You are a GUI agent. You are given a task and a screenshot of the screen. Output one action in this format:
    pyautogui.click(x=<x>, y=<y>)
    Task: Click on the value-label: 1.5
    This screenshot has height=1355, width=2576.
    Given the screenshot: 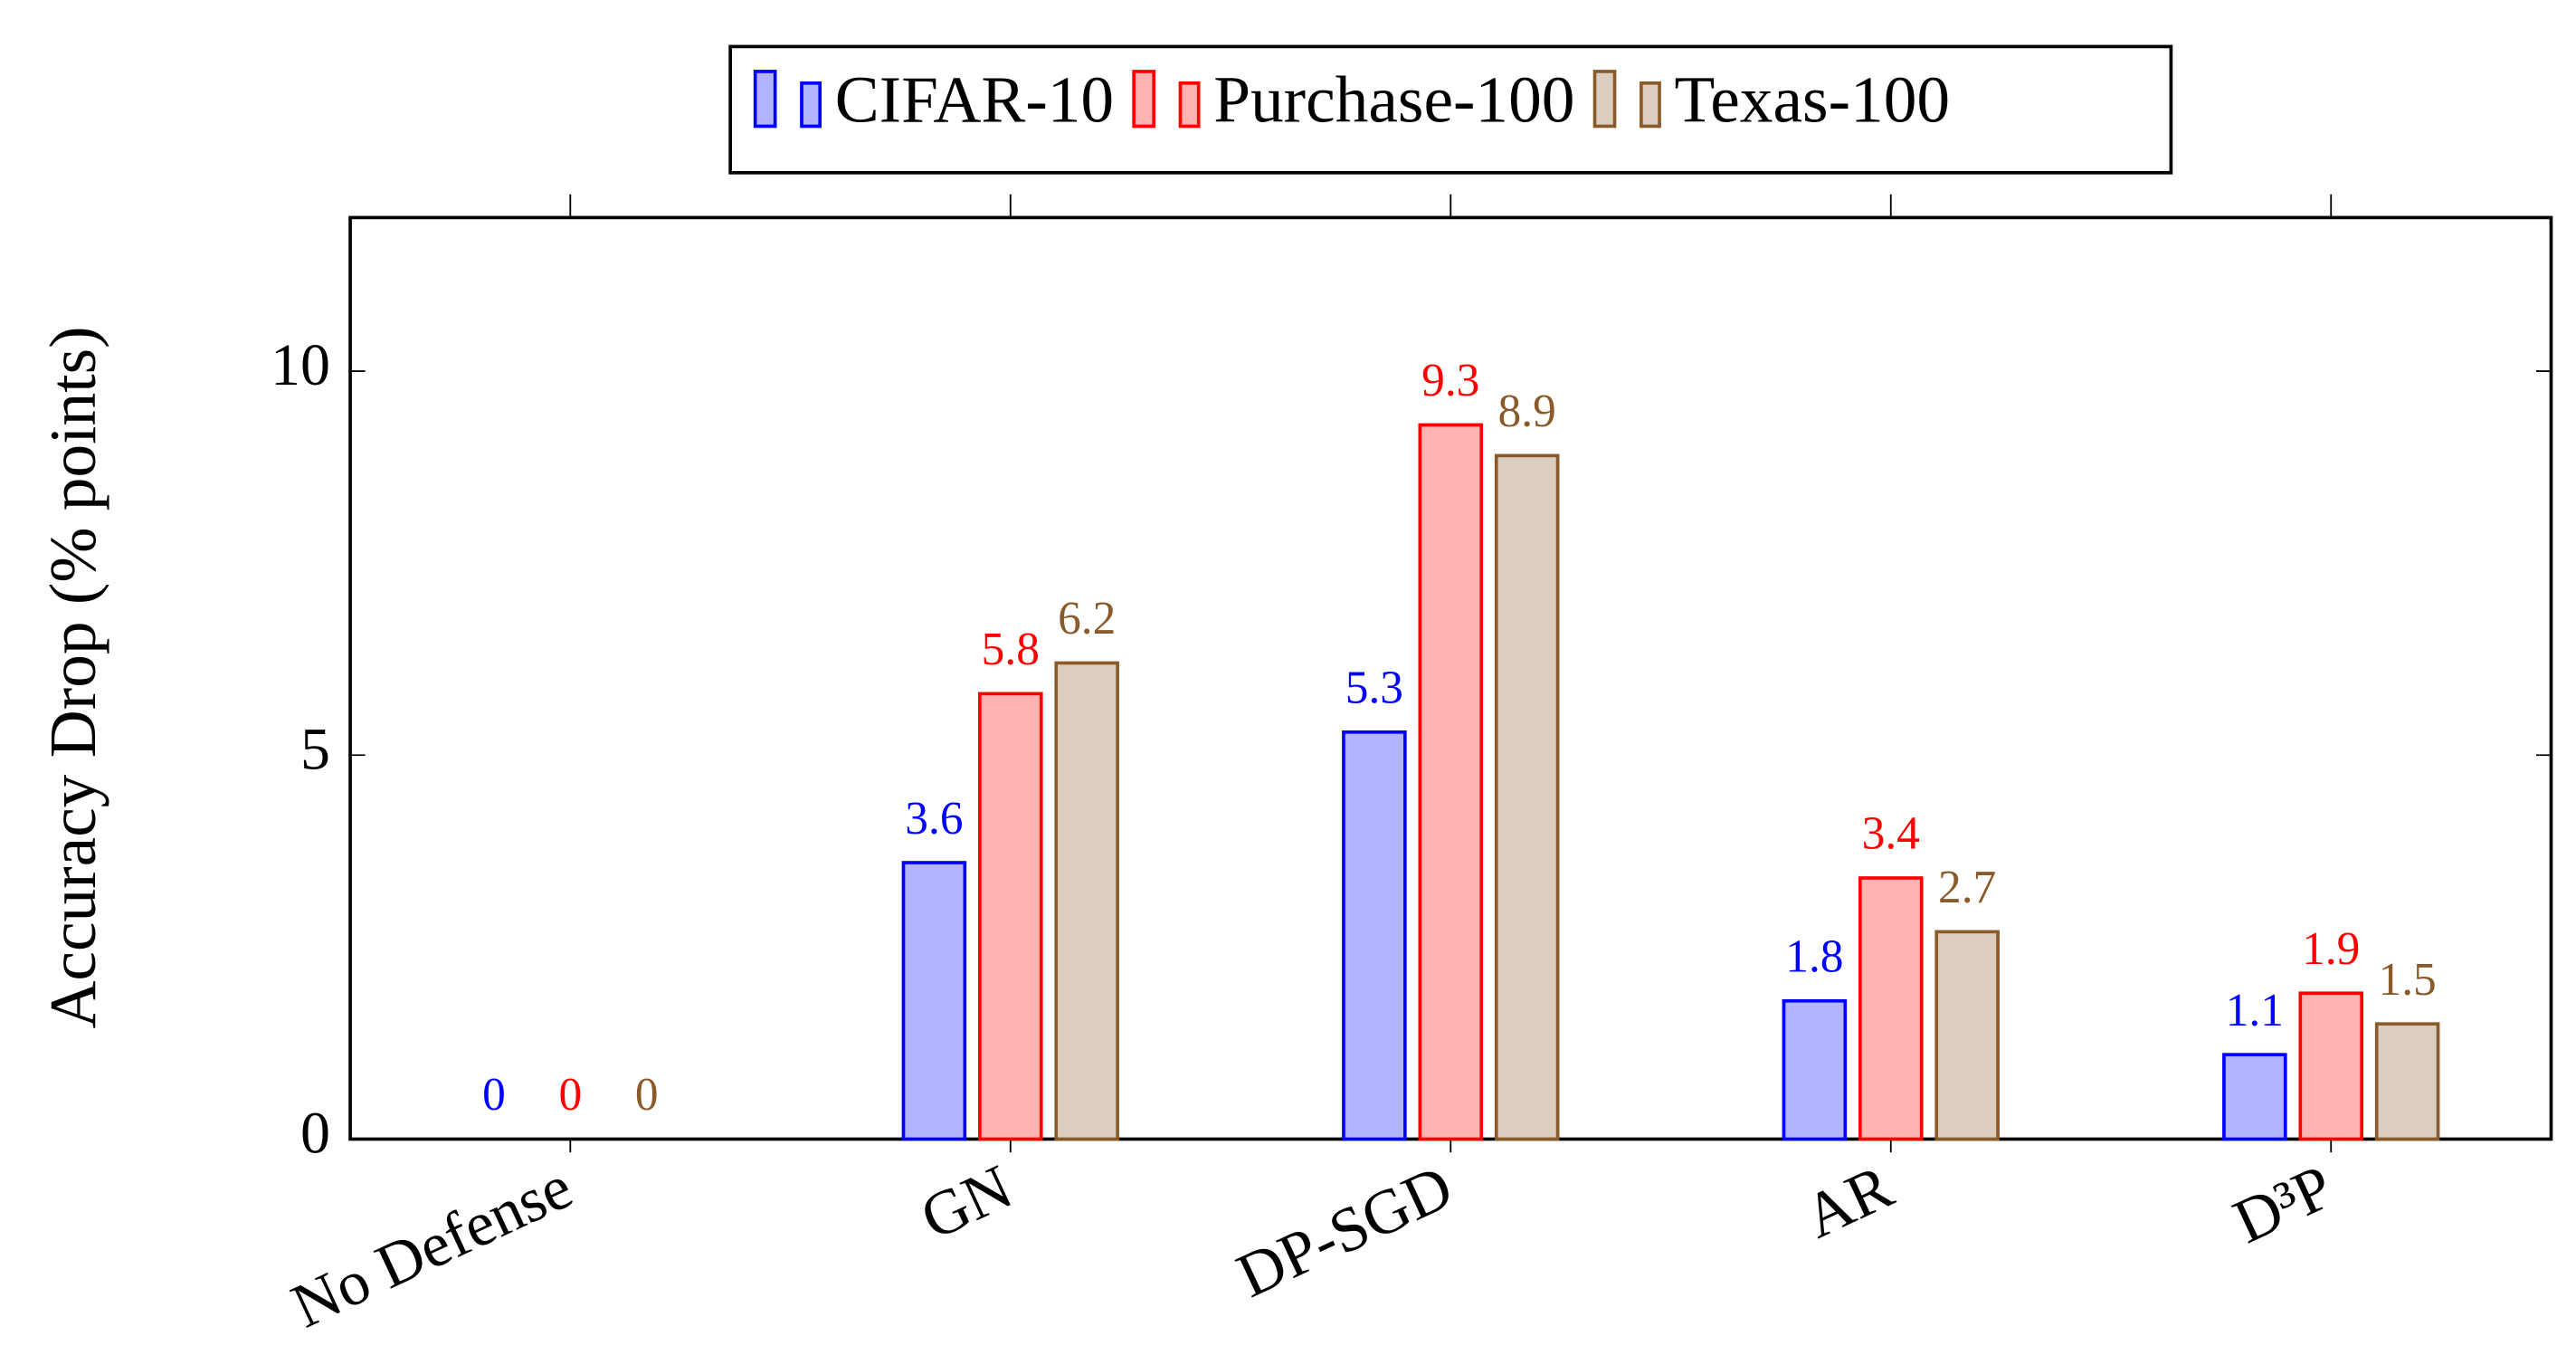 What is the action you would take?
    pyautogui.click(x=2408, y=980)
    